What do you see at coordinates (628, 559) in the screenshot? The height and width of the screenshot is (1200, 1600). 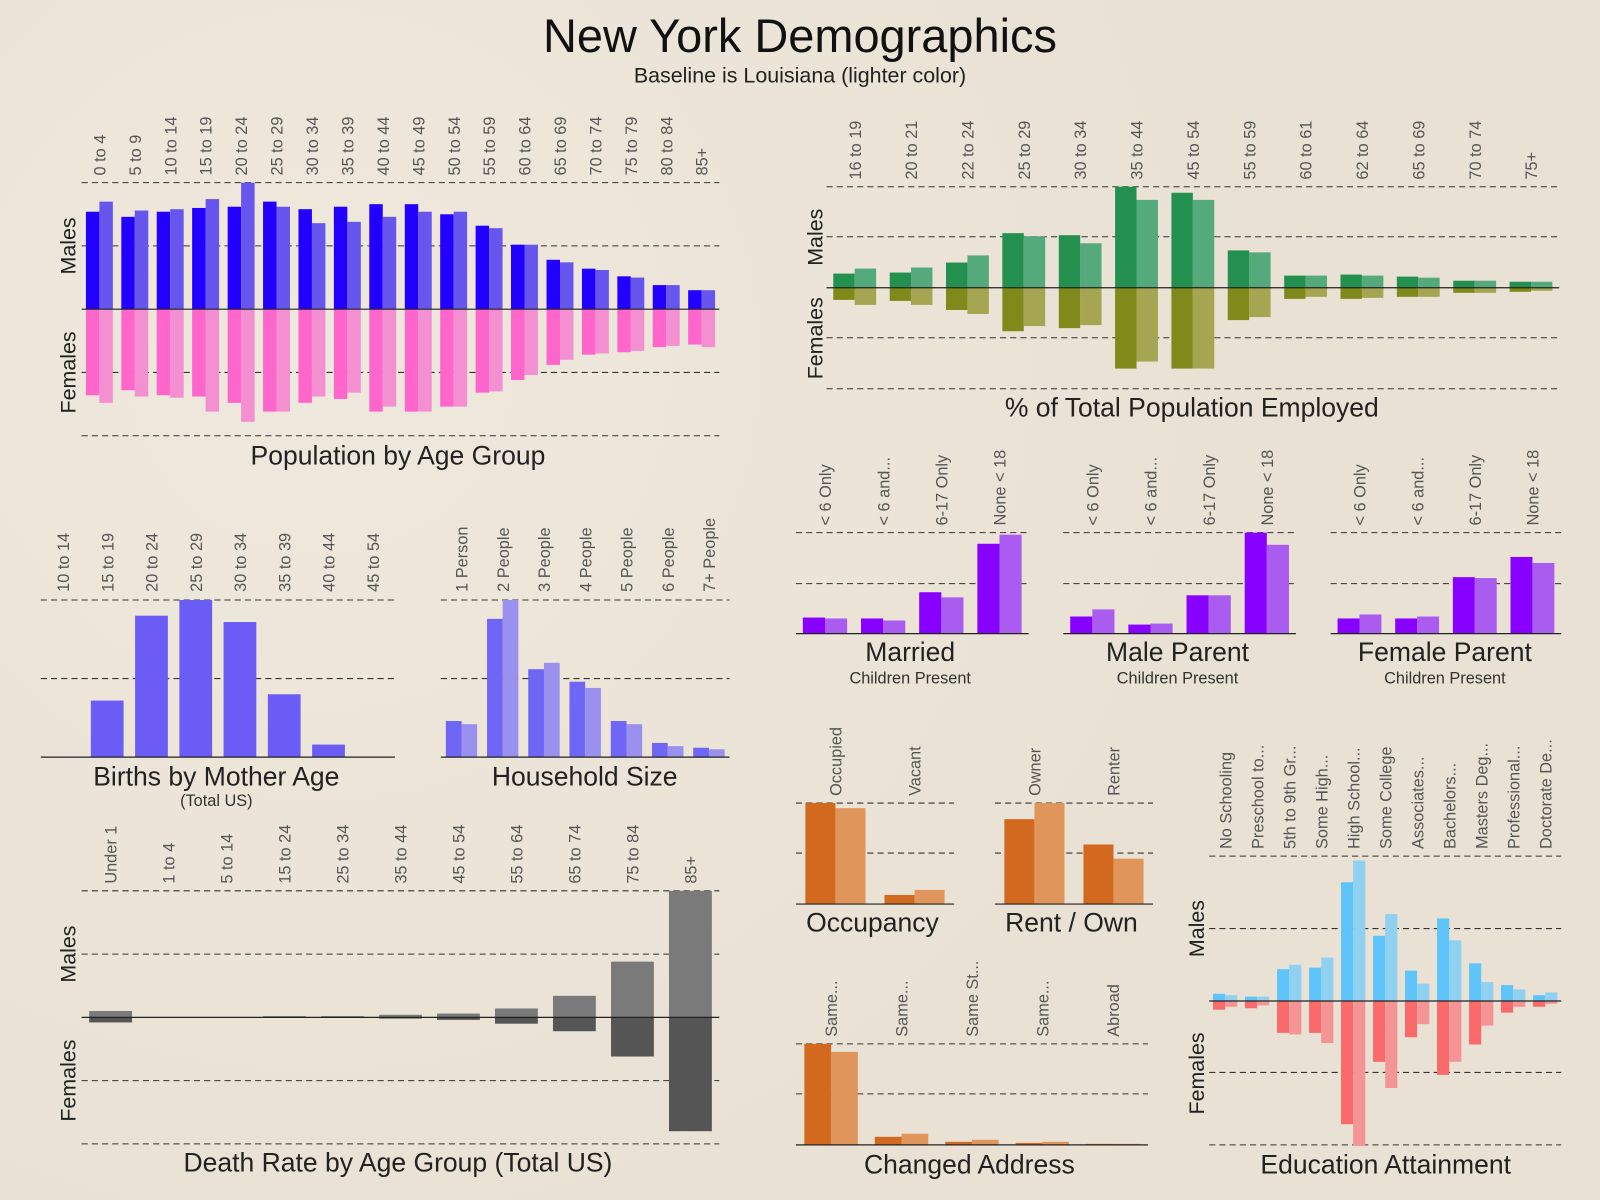 I see `category-label: 5 People` at bounding box center [628, 559].